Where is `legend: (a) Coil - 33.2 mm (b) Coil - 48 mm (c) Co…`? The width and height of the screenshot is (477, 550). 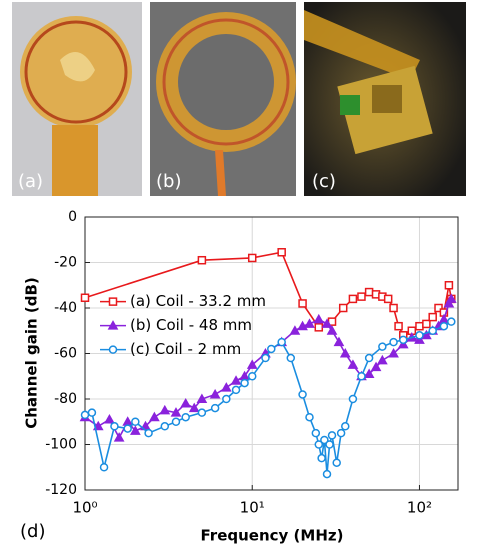
legend: (a) Coil - 33.2 mm (b) Coil - 48 mm (c) Co… is located at coordinates (183, 325).